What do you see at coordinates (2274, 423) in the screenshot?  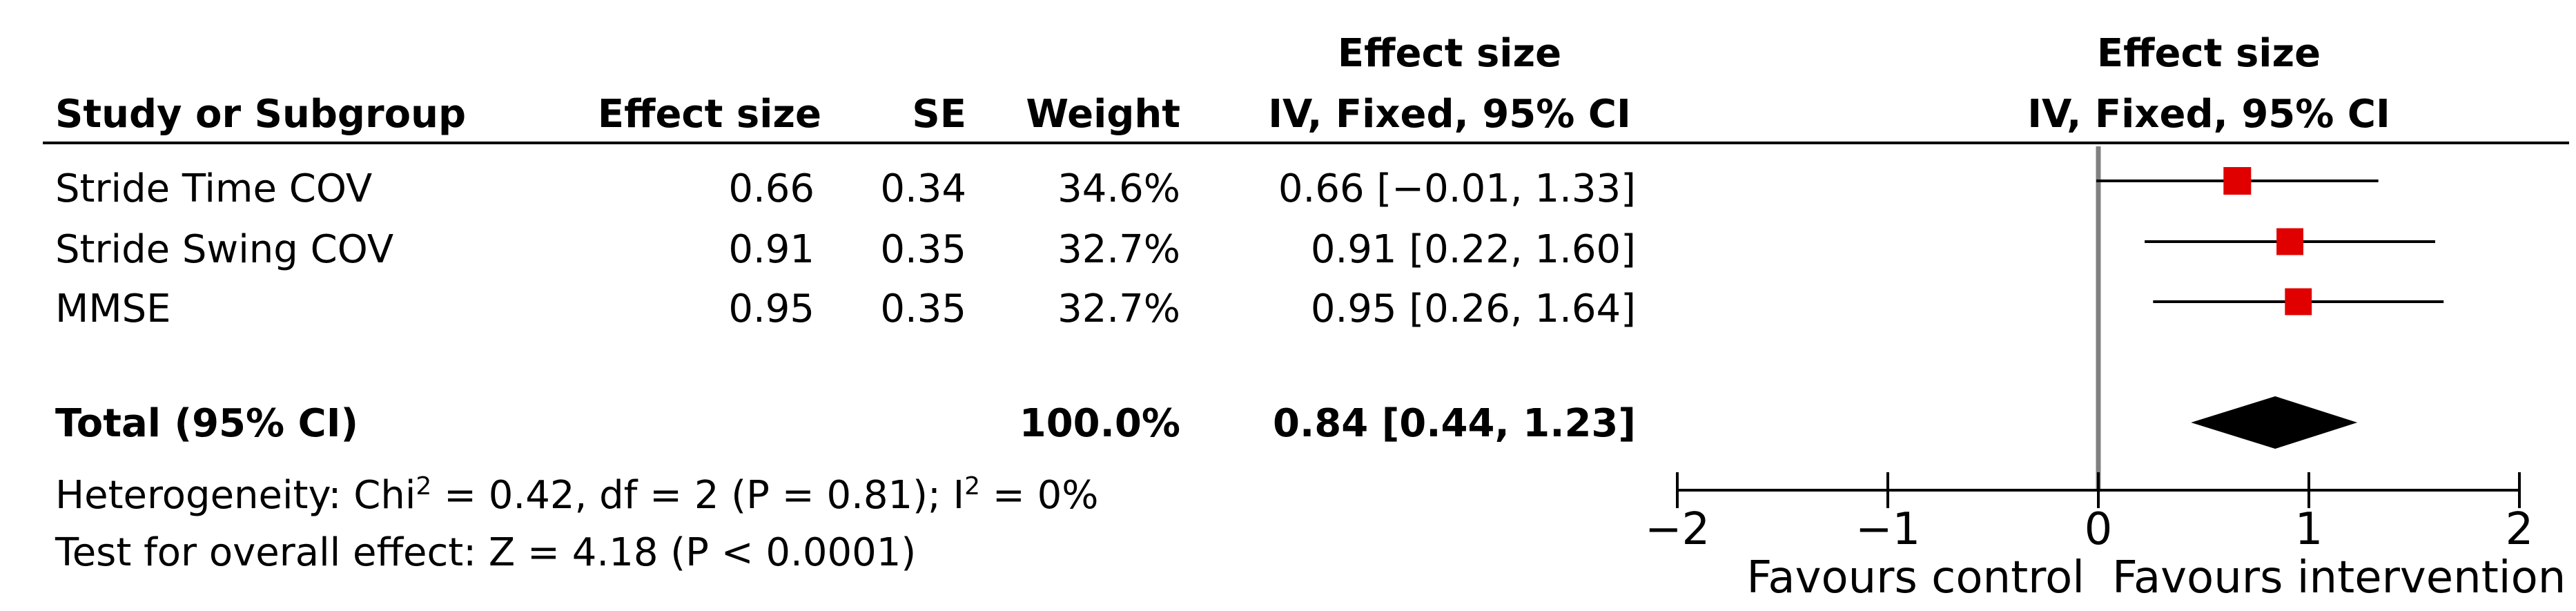 I see `total-diamond` at bounding box center [2274, 423].